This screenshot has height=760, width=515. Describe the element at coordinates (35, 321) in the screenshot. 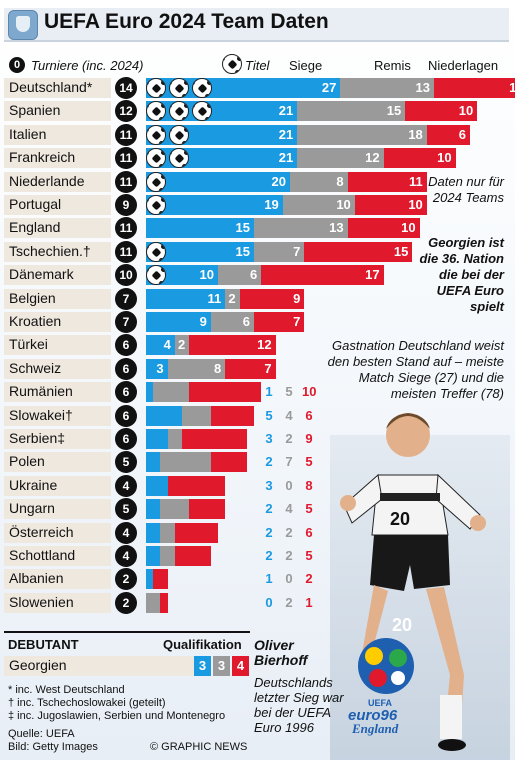

I see `team-name: Kroatien` at that location.